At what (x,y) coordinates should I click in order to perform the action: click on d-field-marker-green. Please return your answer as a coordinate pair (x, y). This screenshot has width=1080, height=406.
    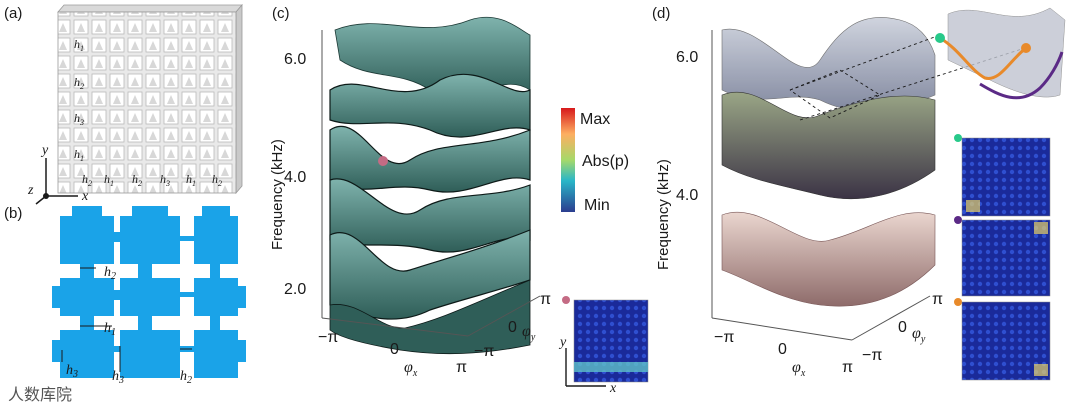
    Looking at the image, I should click on (958, 138).